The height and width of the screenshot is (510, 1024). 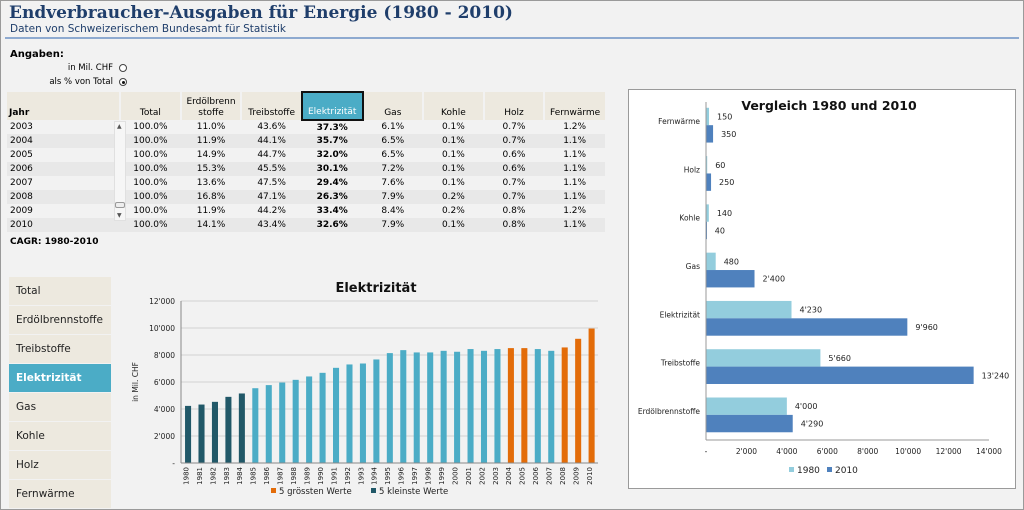 I want to click on table-cell: 7.9%, so click(x=393, y=197).